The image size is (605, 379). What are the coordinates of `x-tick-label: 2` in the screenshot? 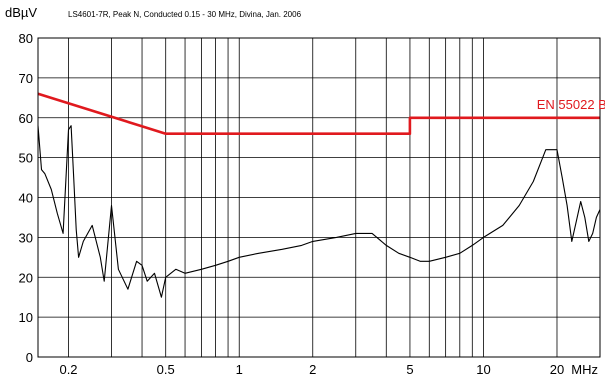 It's located at (312, 369).